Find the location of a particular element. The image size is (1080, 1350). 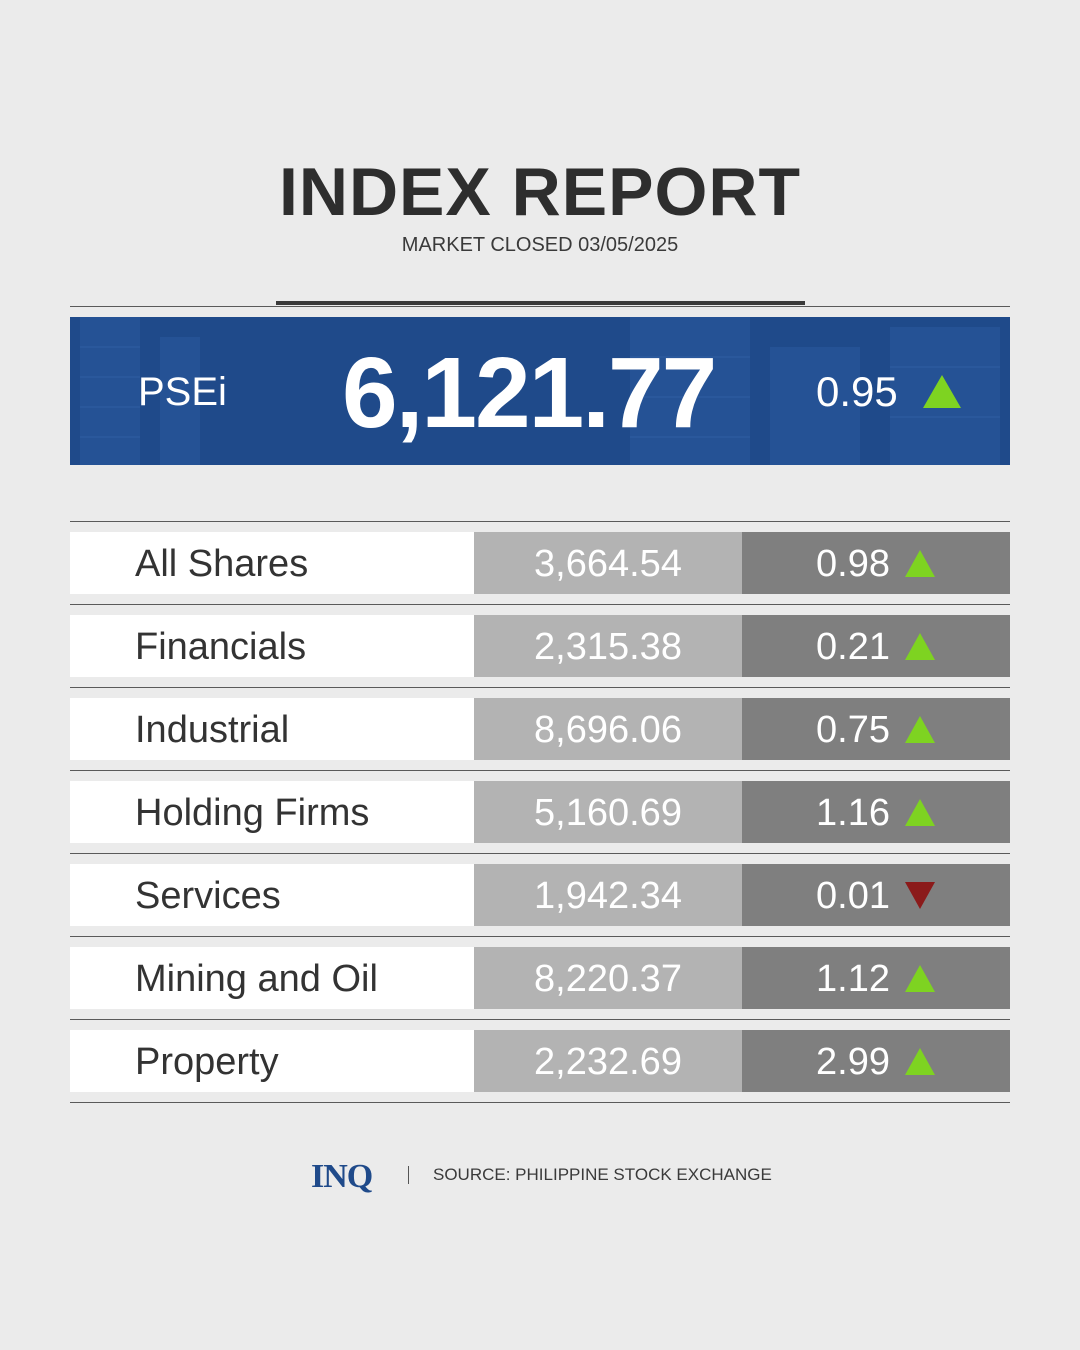

sector-row: Holding Firms 5,160.69 1.16 is located at coordinates (540, 812).